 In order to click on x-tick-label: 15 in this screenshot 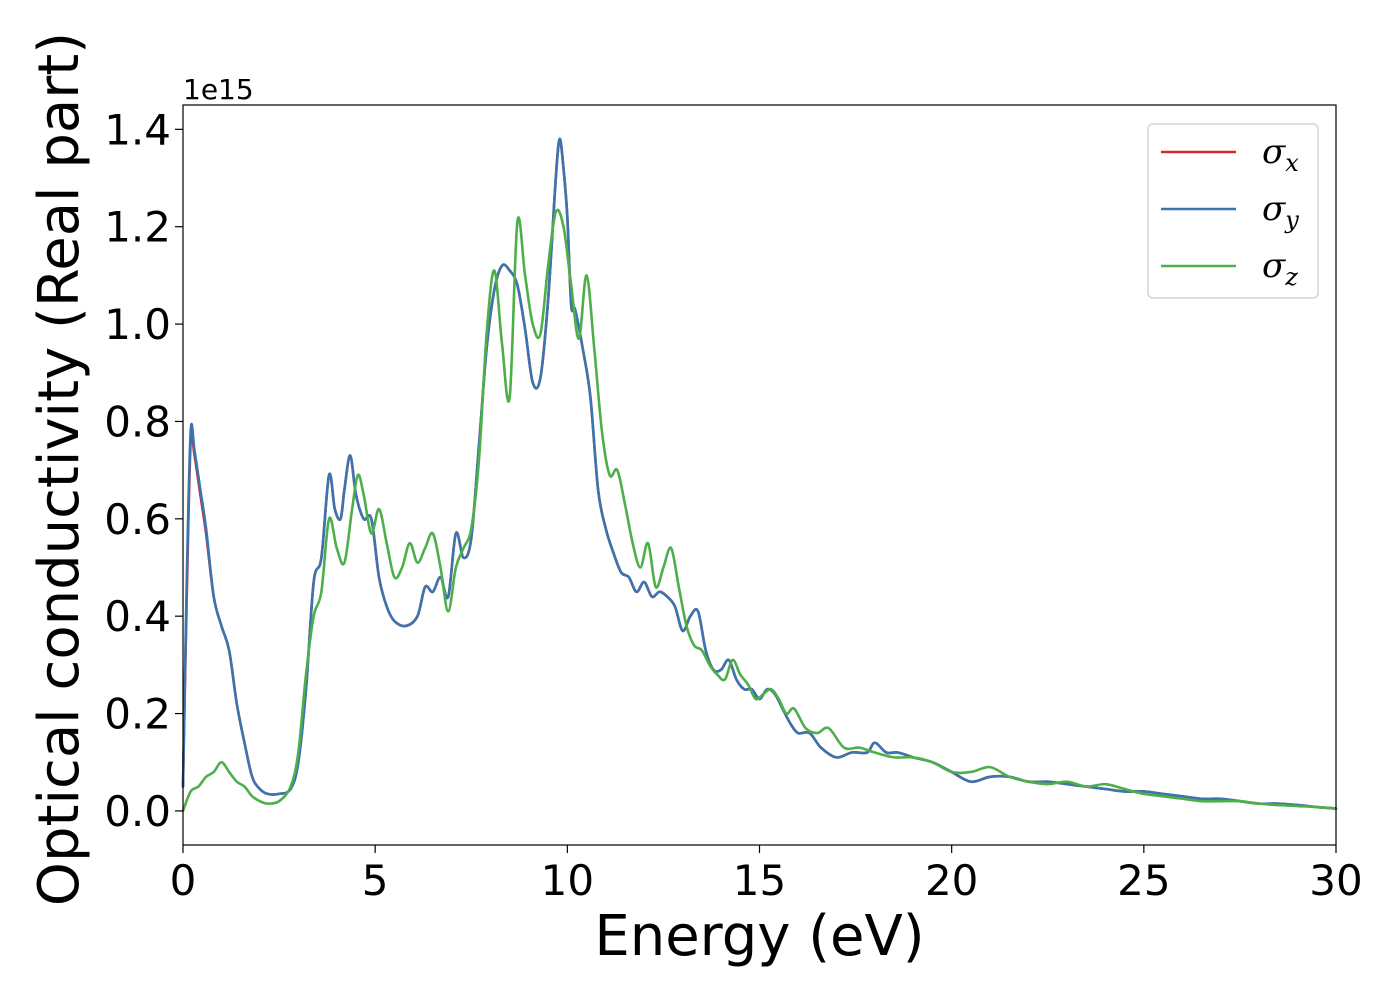, I will do `click(759, 880)`.